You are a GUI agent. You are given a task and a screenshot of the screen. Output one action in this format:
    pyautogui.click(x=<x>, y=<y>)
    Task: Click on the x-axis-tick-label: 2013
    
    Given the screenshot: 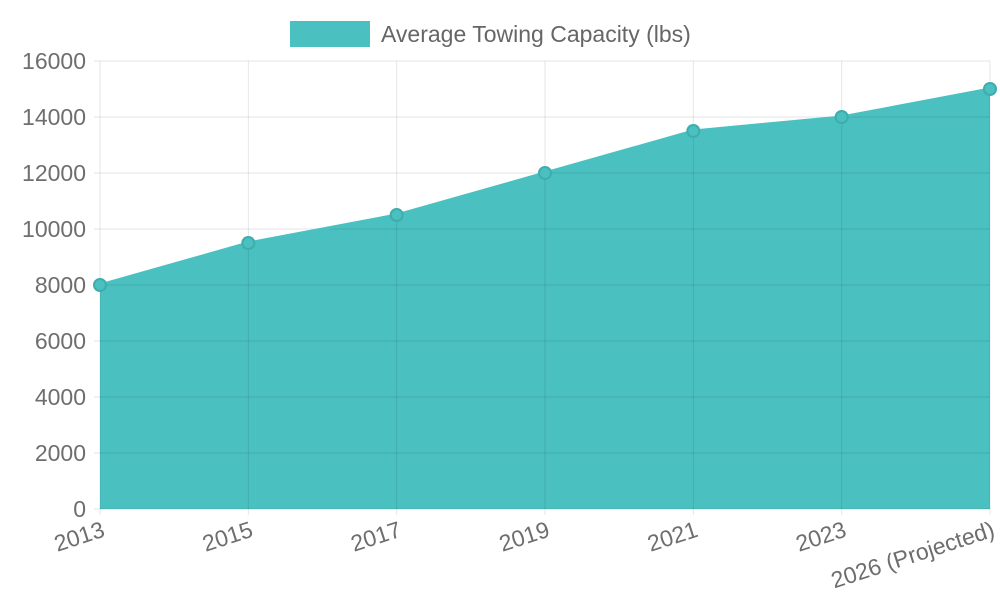 What is the action you would take?
    pyautogui.click(x=79, y=536)
    